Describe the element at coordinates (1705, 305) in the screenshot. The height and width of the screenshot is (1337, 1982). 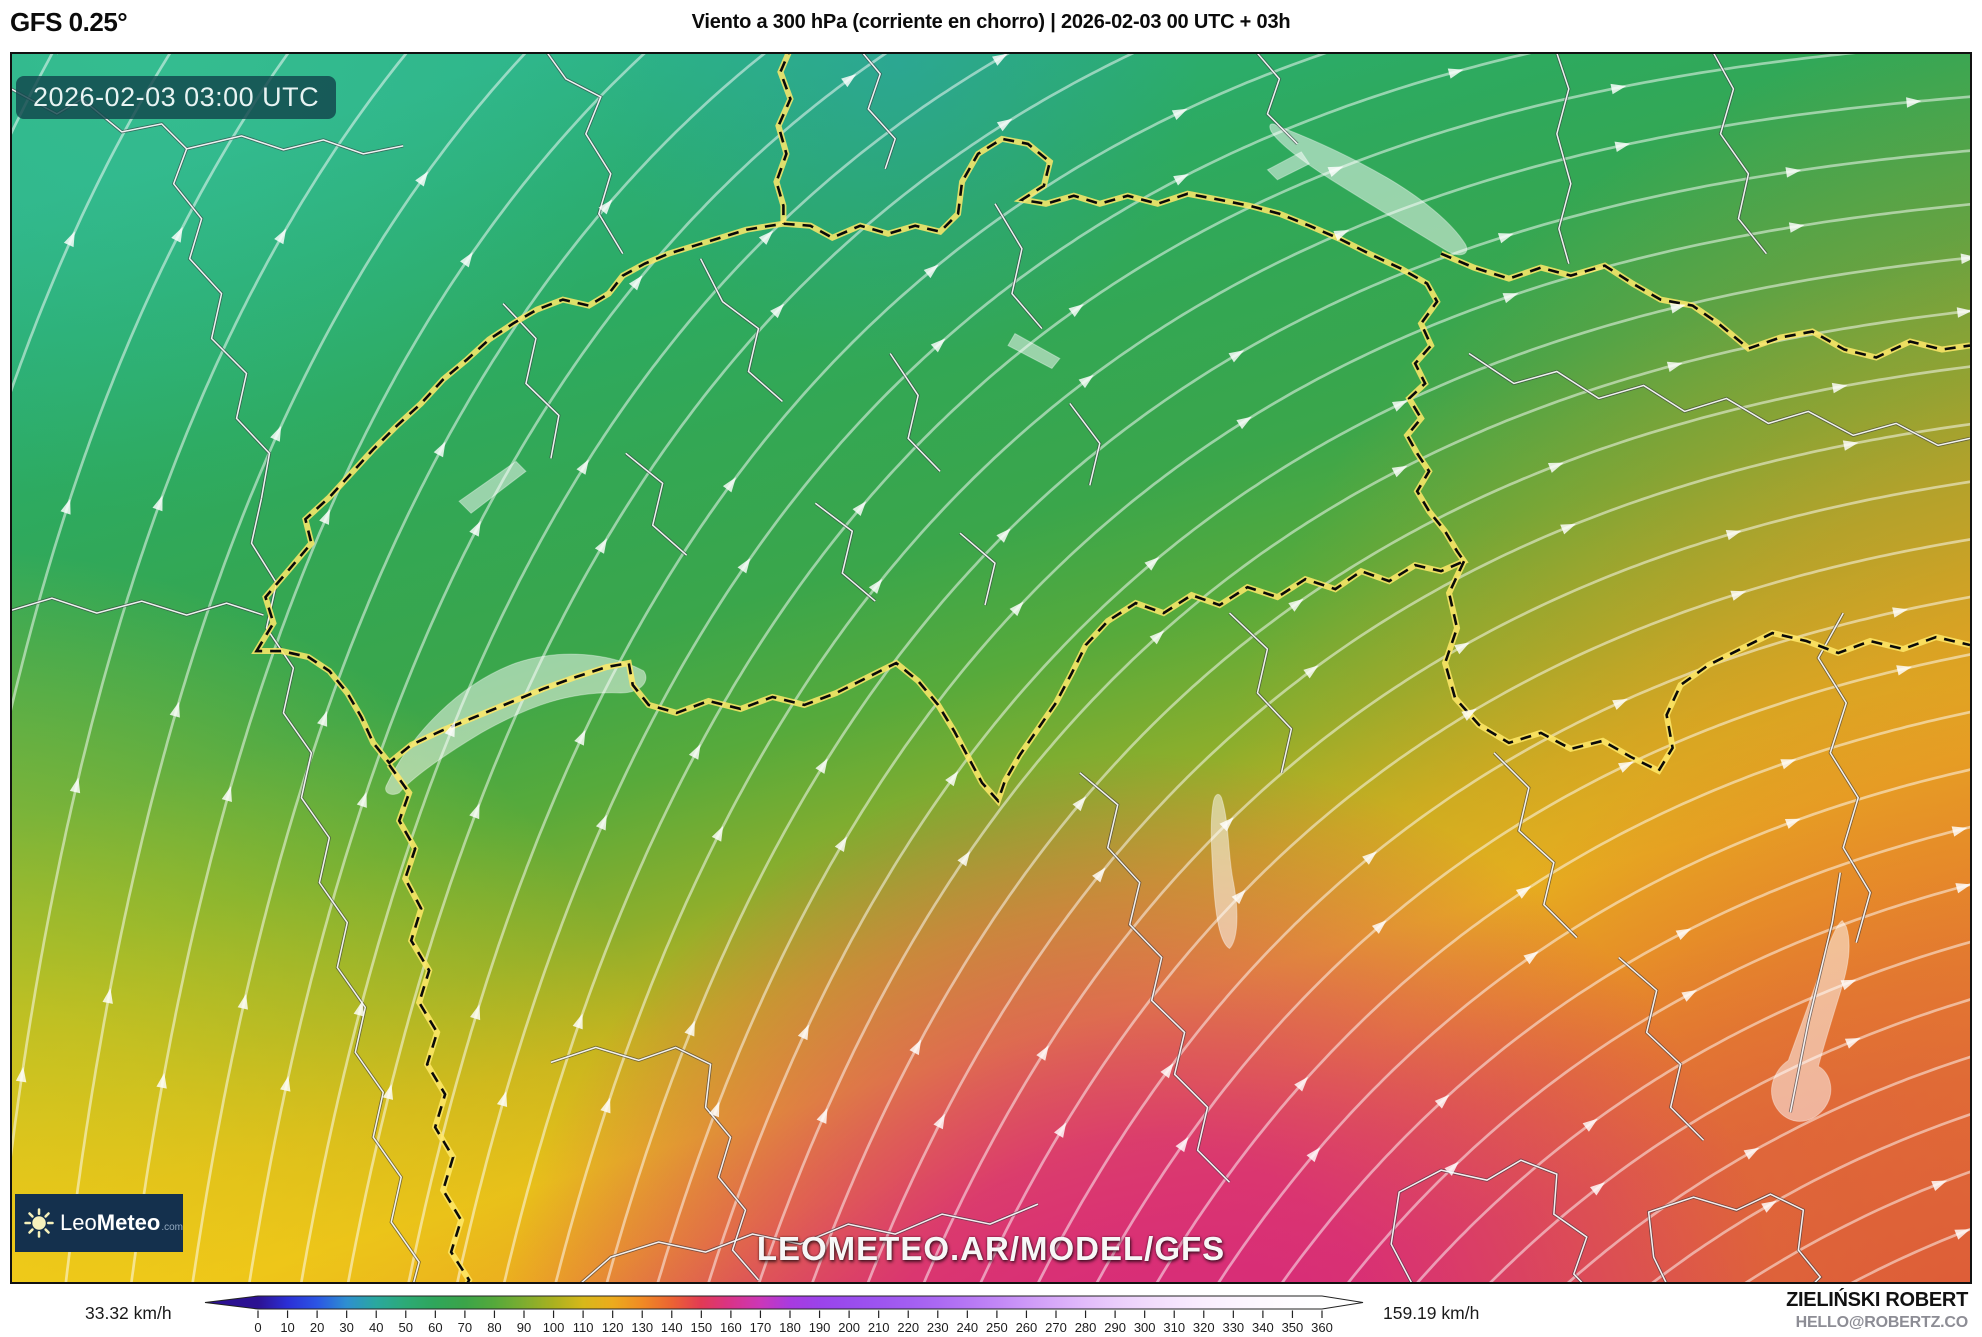
I see `border-germany-austria` at that location.